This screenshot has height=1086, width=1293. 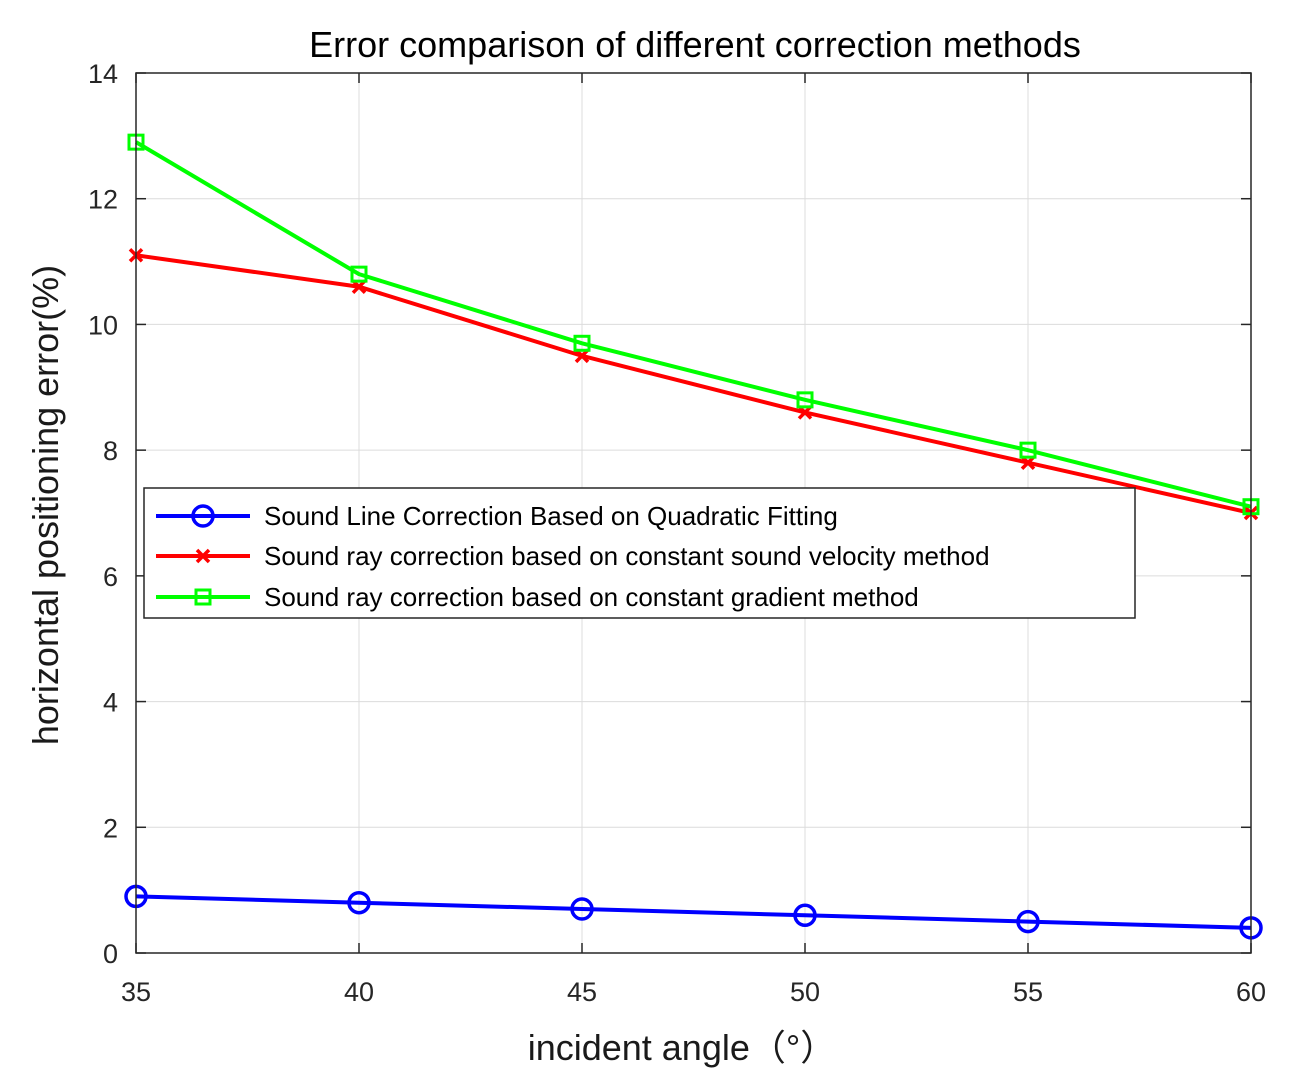 I want to click on x-tick-label: 55, so click(x=1028, y=992).